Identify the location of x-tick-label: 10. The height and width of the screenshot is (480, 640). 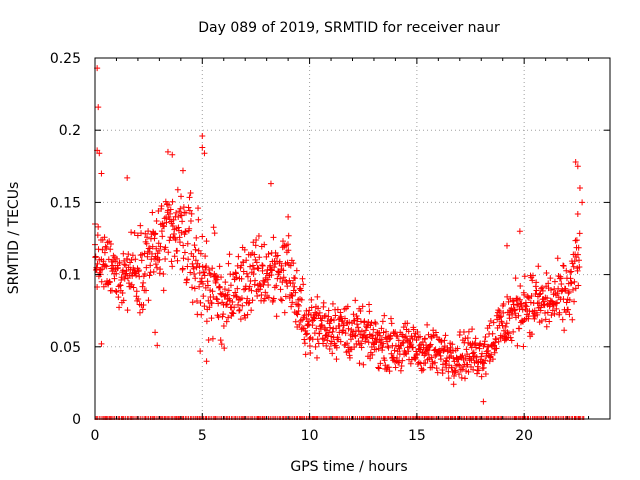
(310, 436).